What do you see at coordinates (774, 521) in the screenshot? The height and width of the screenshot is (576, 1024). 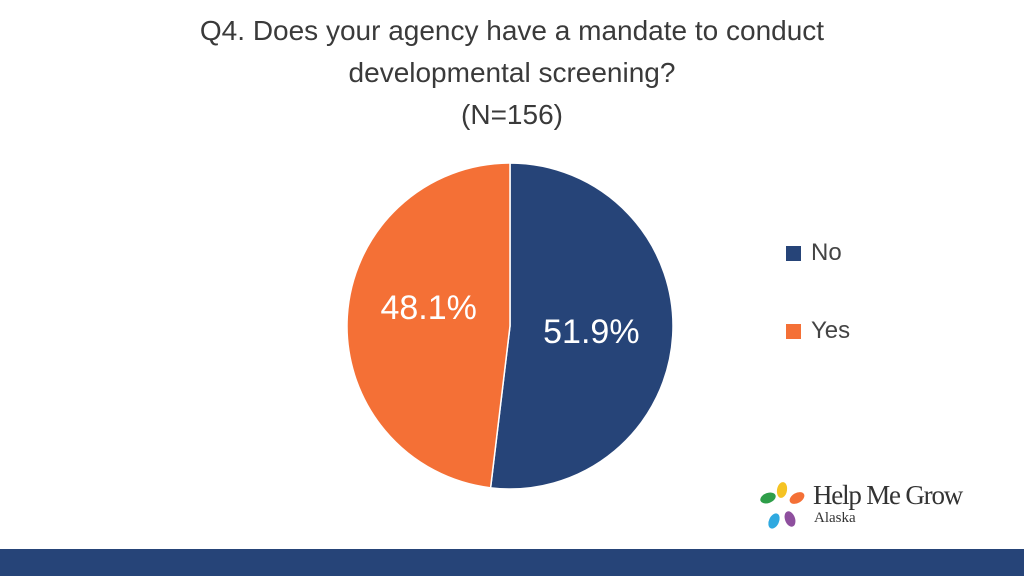 I see `logo-petal-blue` at bounding box center [774, 521].